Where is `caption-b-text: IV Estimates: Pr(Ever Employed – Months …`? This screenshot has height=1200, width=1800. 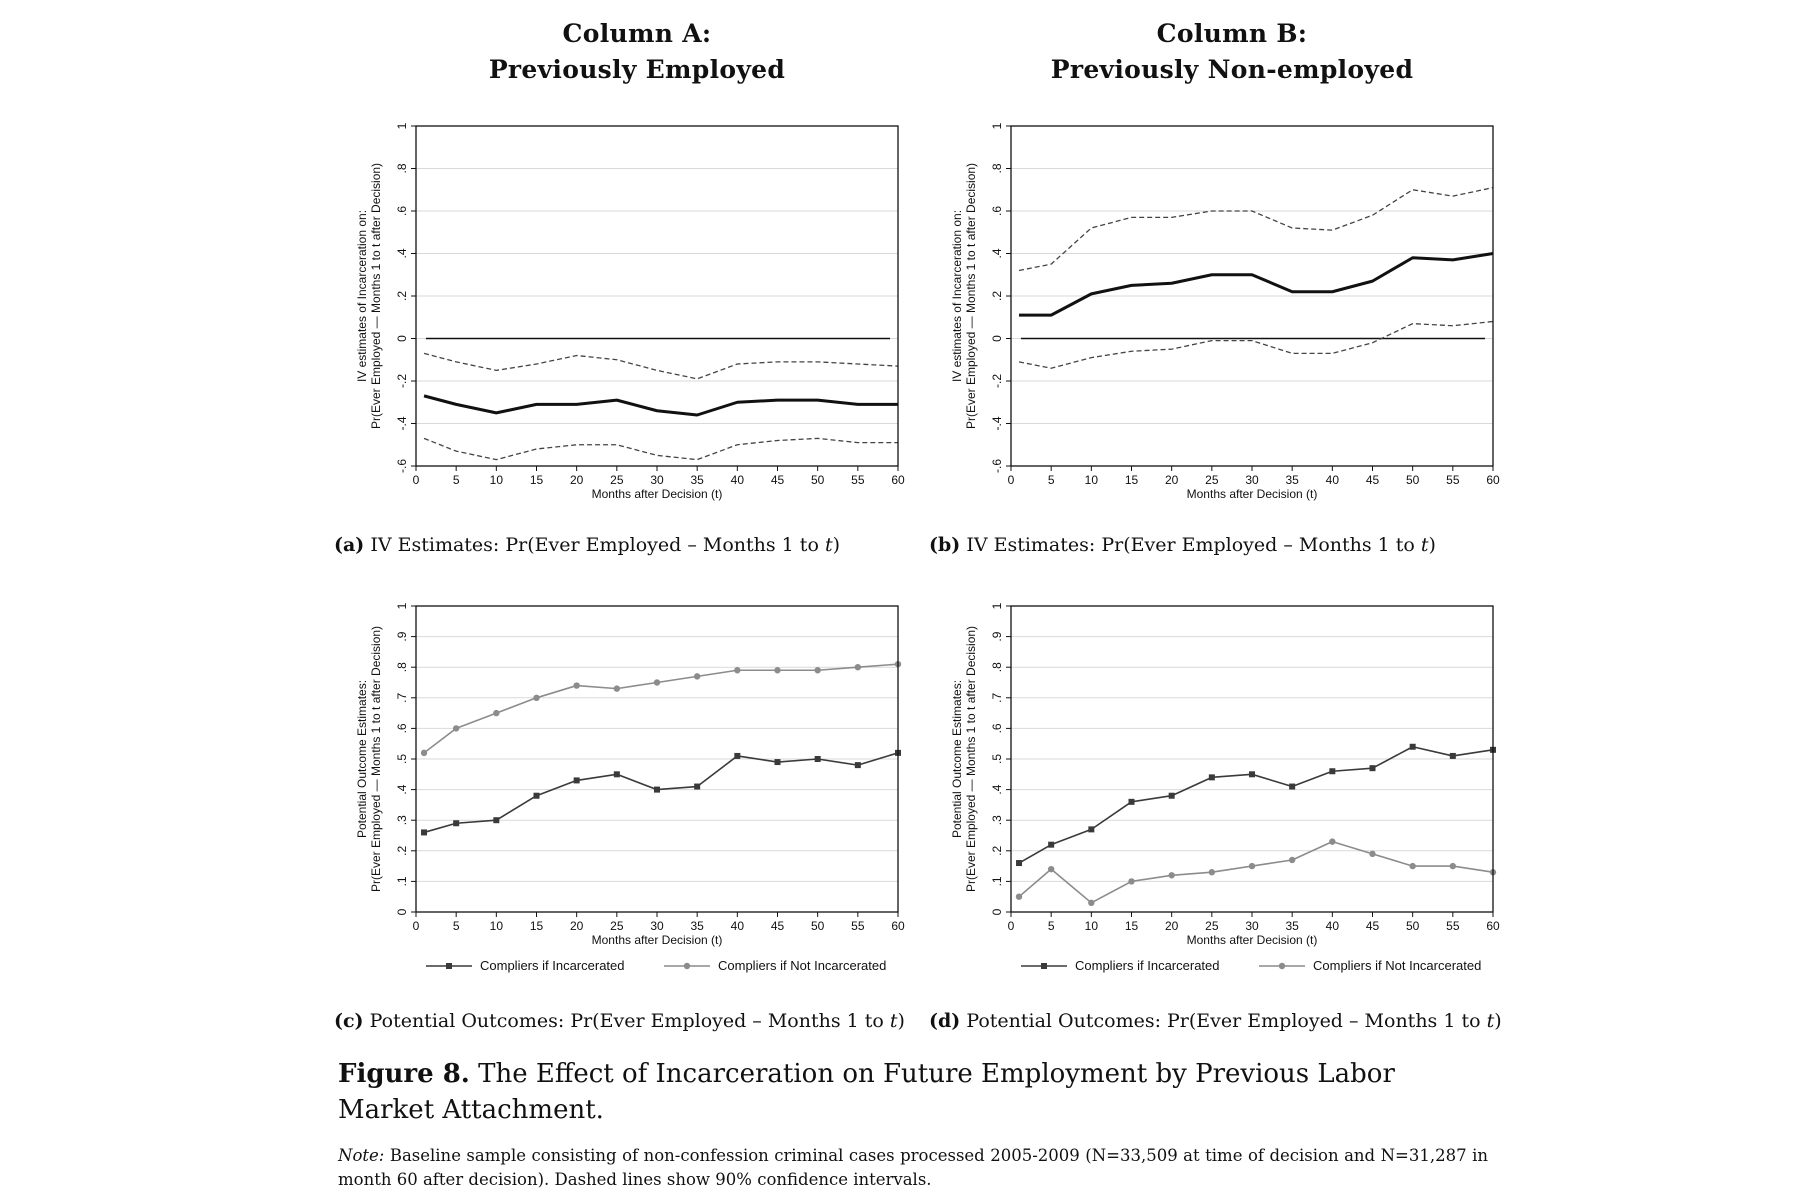
caption-b-text: IV Estimates: Pr(Ever Employed – Months … is located at coordinates (1193, 545).